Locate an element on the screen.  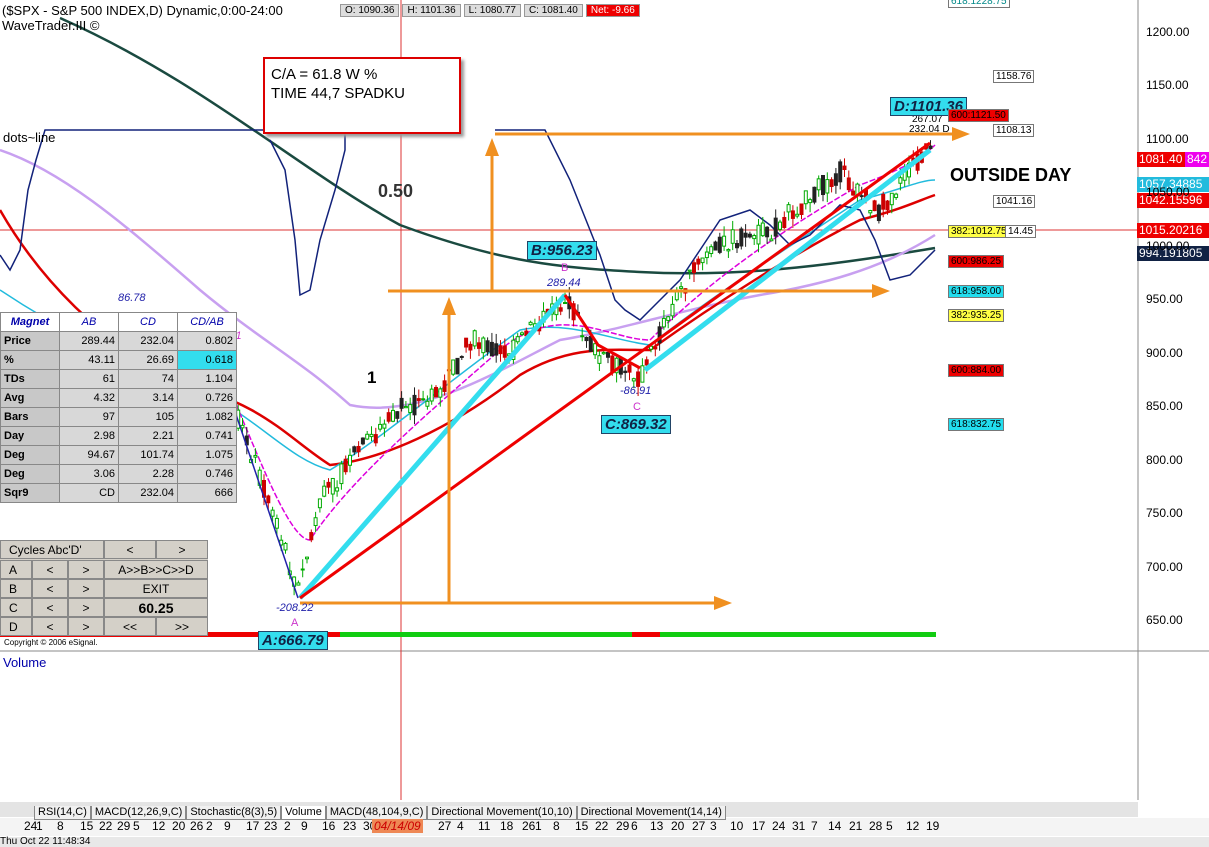
cycles-title: Cycles Abc'D' is located at coordinates (52, 549).